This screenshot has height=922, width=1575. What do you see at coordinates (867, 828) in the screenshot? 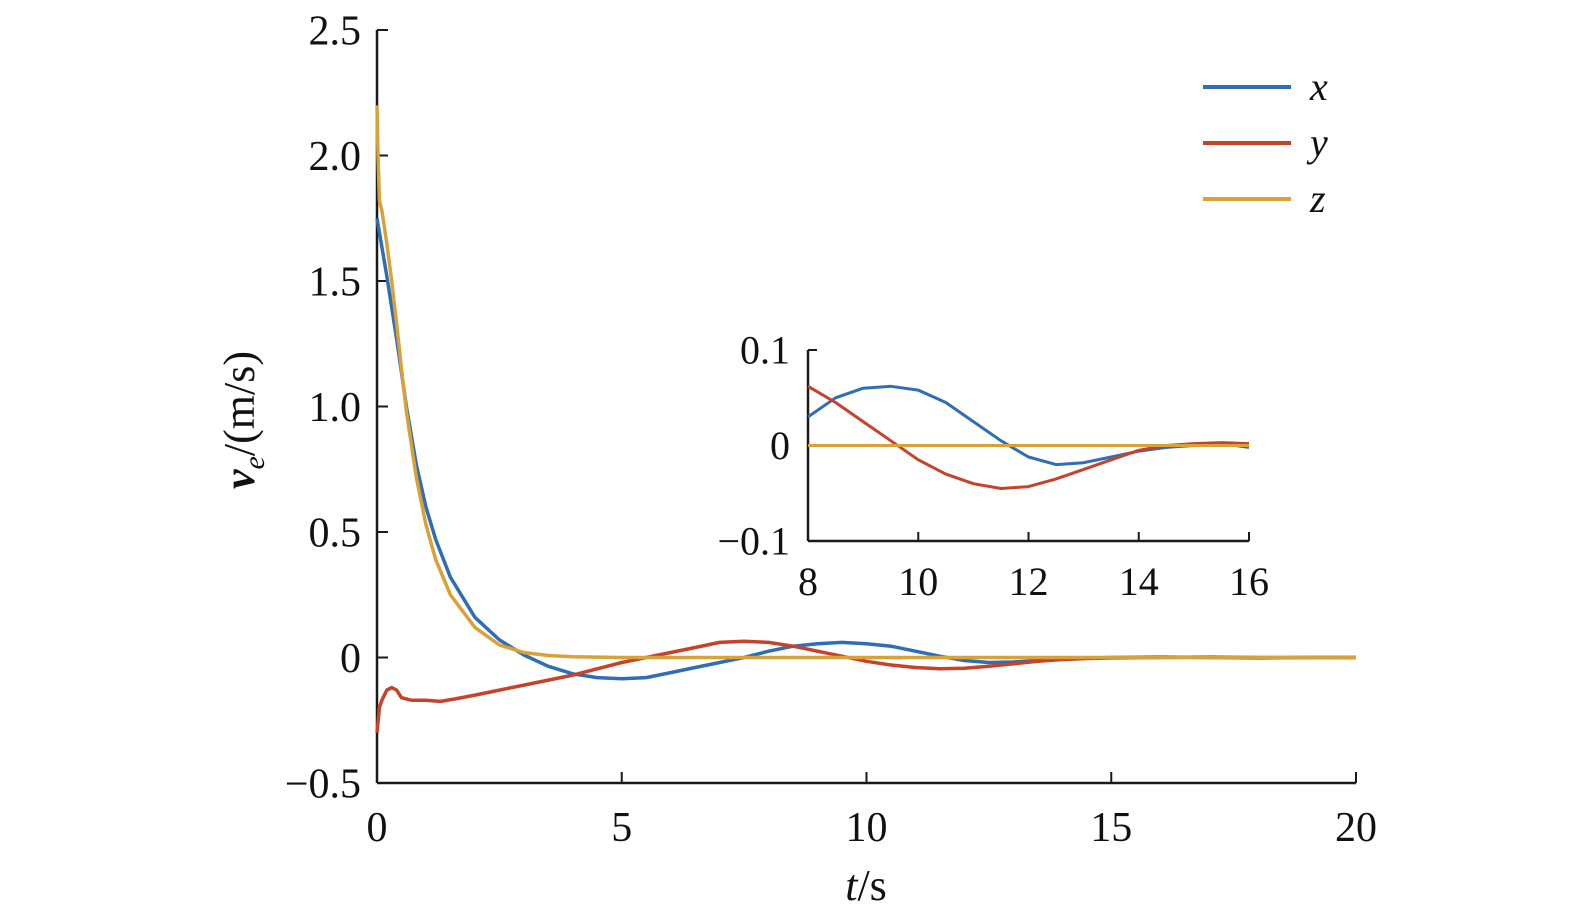
I see `x-tick-label: 10` at bounding box center [867, 828].